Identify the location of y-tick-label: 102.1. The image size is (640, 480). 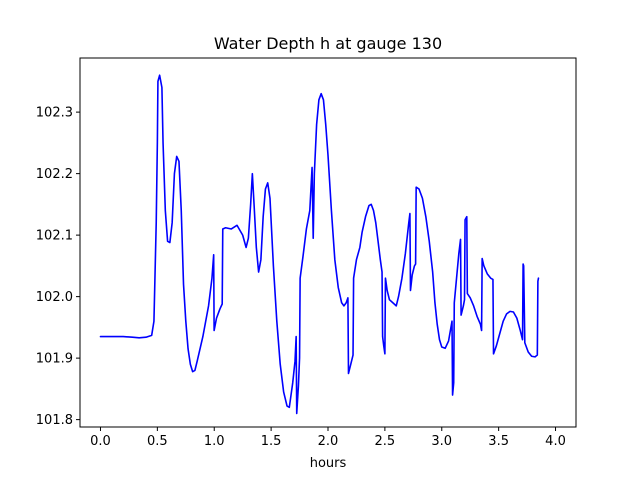
(54, 236).